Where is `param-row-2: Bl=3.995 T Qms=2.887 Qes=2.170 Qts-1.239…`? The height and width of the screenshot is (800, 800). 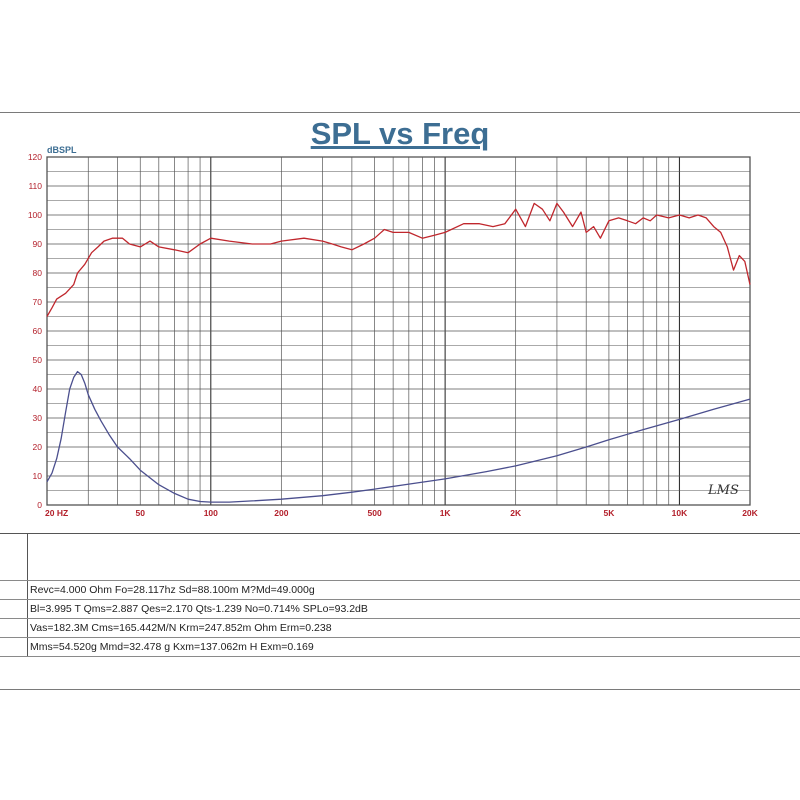 param-row-2: Bl=3.995 T Qms=2.887 Qes=2.170 Qts-1.239… is located at coordinates (400, 608).